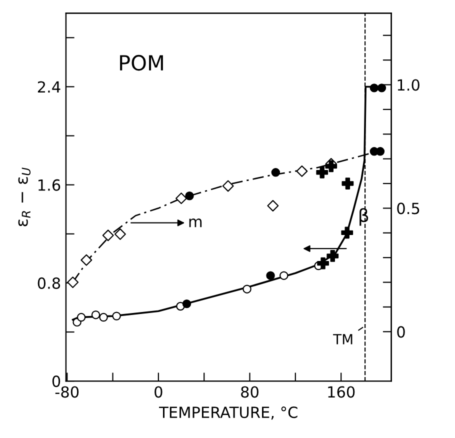  What do you see at coordinates (49, 283) in the screenshot?
I see `y-tick-label: 0.8` at bounding box center [49, 283].